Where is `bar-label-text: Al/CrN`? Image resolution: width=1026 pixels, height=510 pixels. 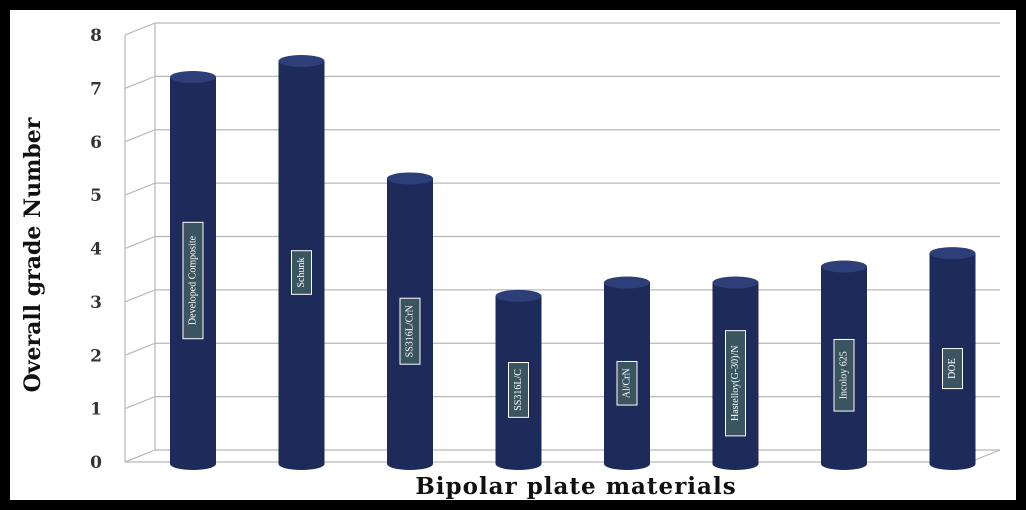 bar-label-text: Al/CrN is located at coordinates (627, 383).